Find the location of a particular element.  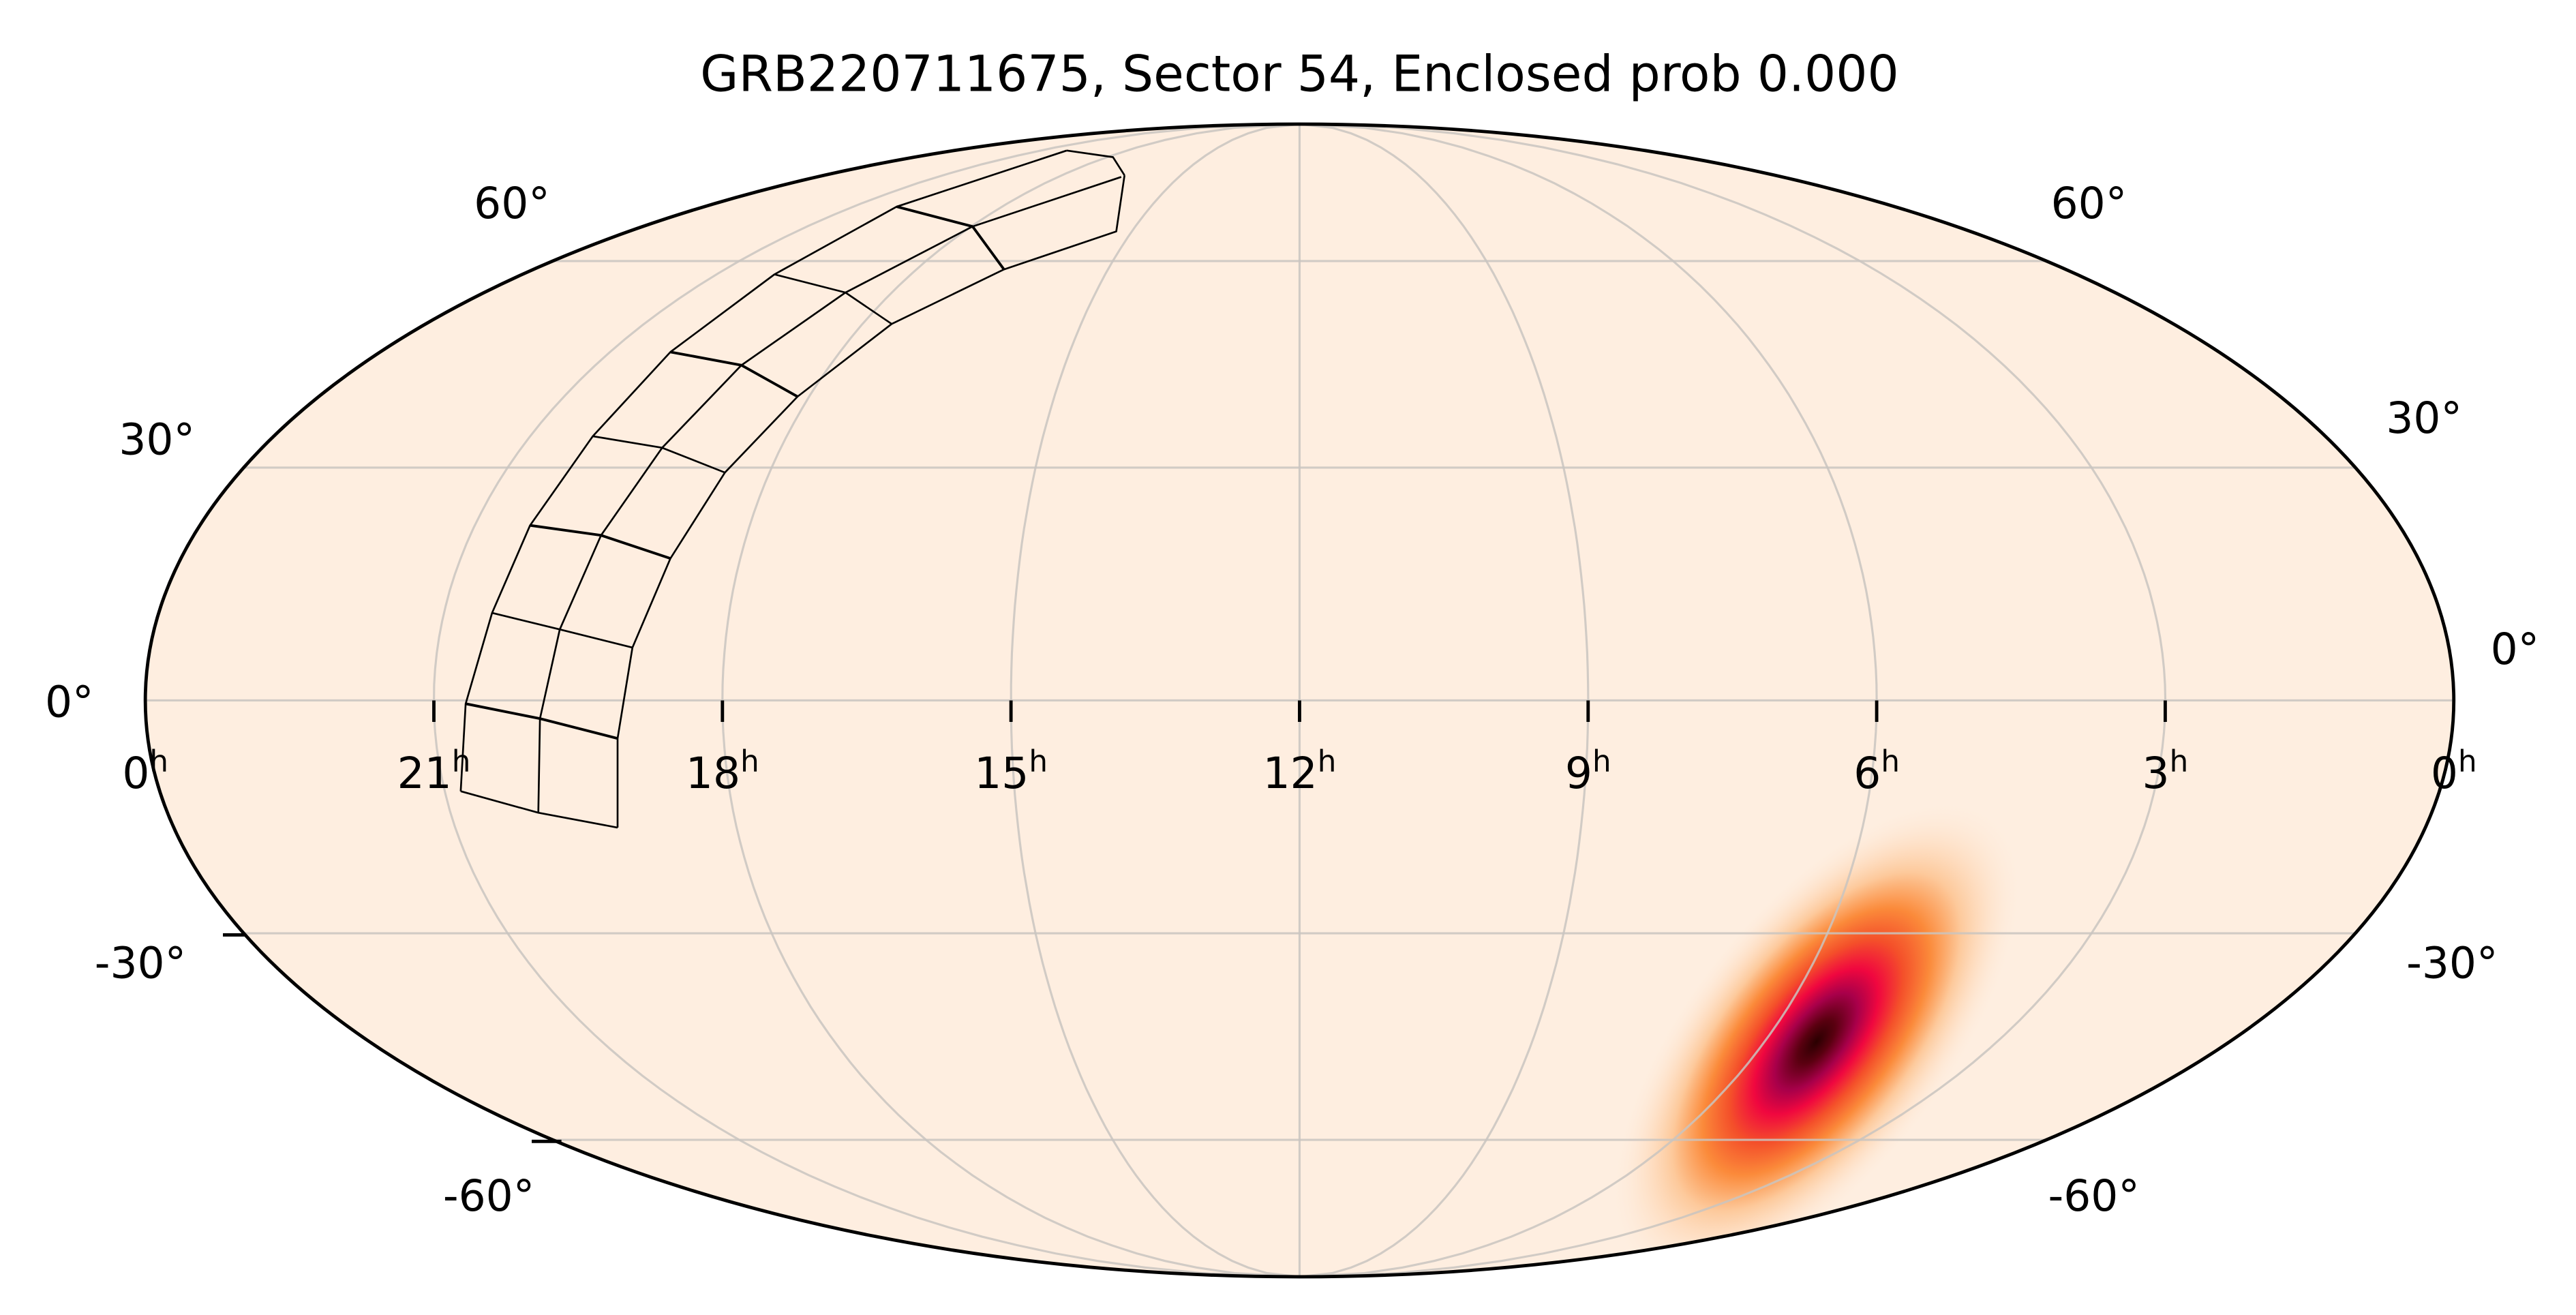

x-tick-label: 21h is located at coordinates (434, 771).